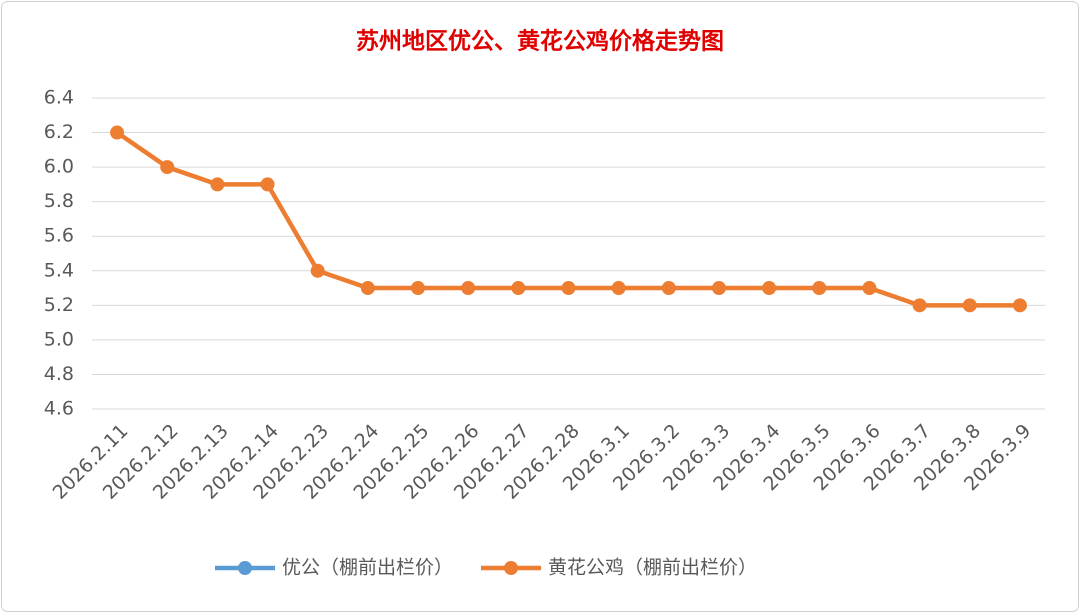 This screenshot has height=613, width=1080. I want to click on y-tick-label: 5.2, so click(59, 305).